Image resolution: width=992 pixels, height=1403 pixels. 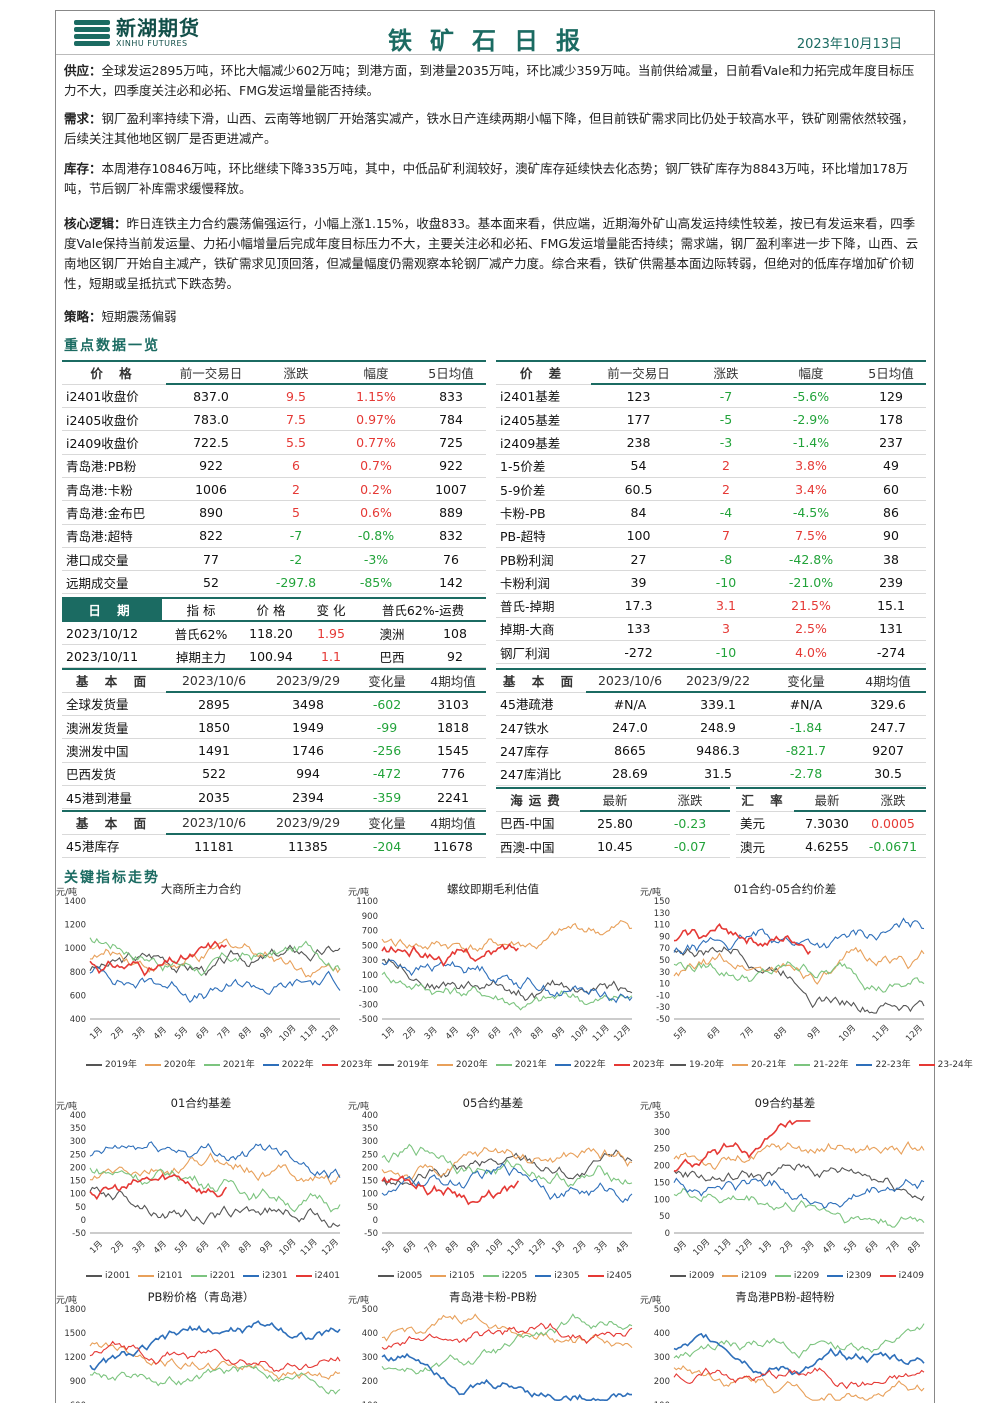 I want to click on x-tick-label: 4月, so click(x=622, y=1247).